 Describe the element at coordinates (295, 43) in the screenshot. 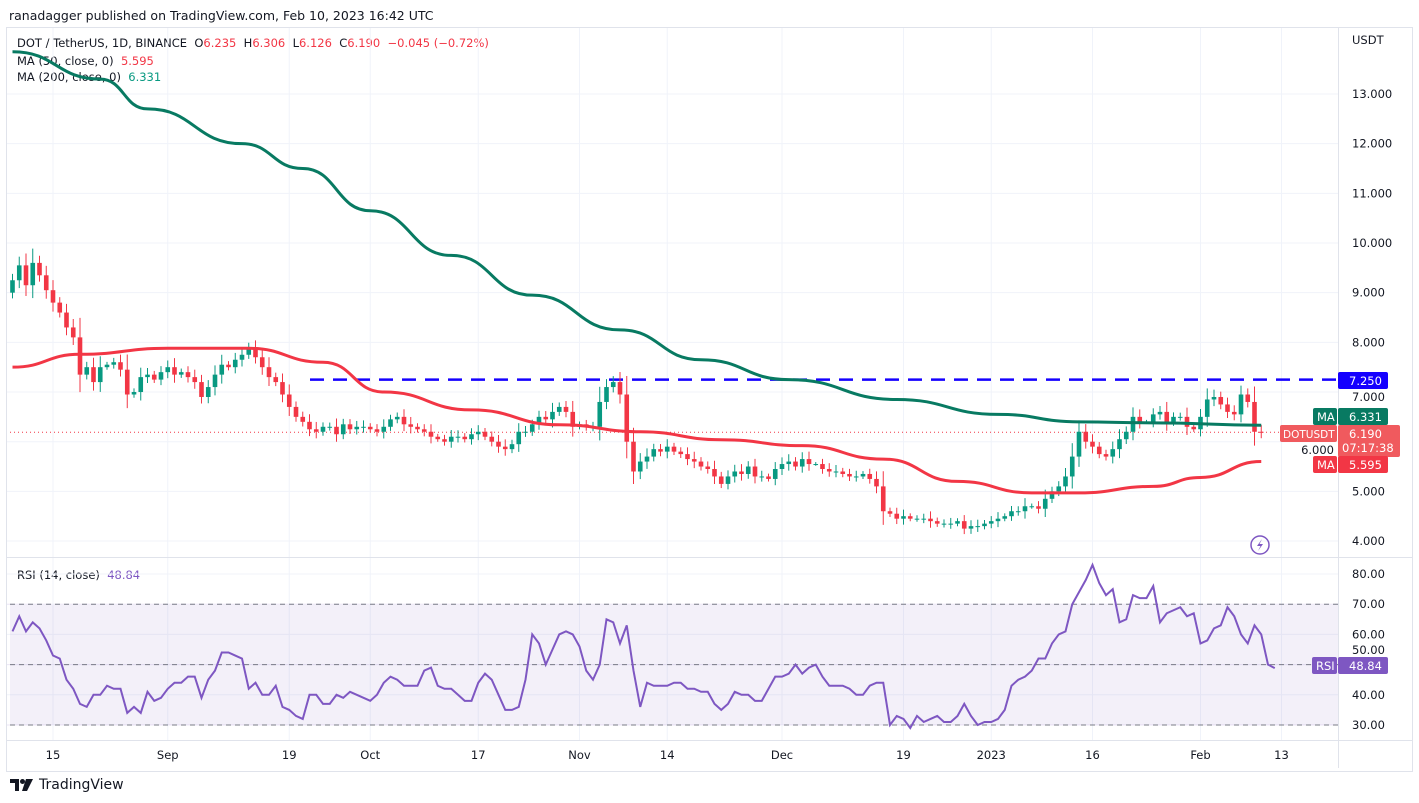

I see `low-label: L` at that location.